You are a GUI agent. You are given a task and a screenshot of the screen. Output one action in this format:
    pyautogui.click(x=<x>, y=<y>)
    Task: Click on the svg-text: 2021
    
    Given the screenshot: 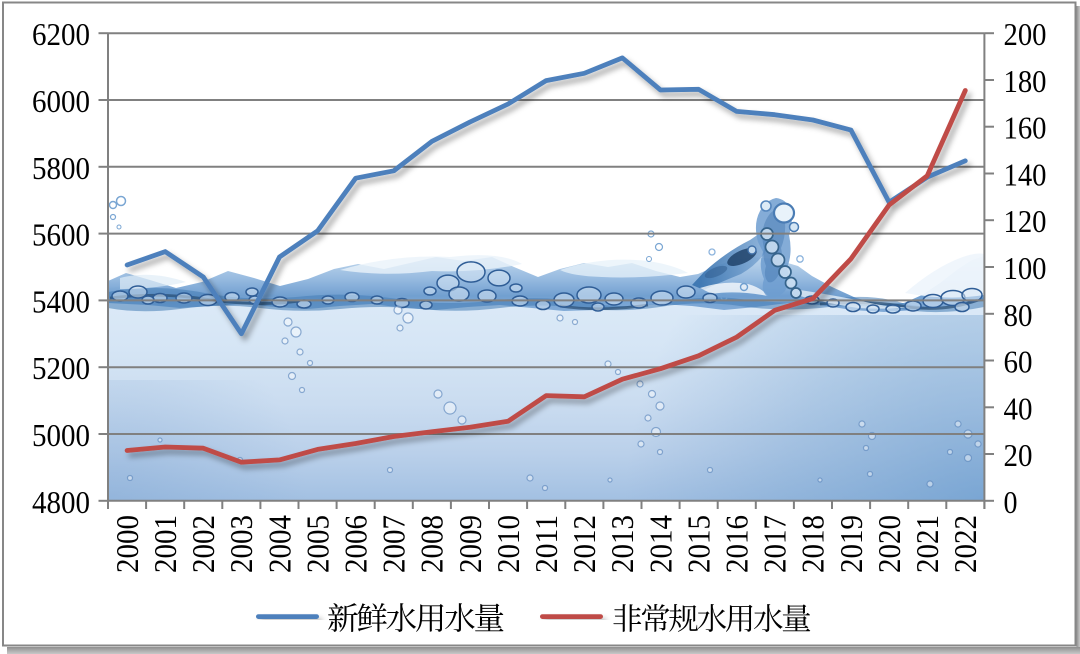 What is the action you would take?
    pyautogui.click(x=927, y=544)
    